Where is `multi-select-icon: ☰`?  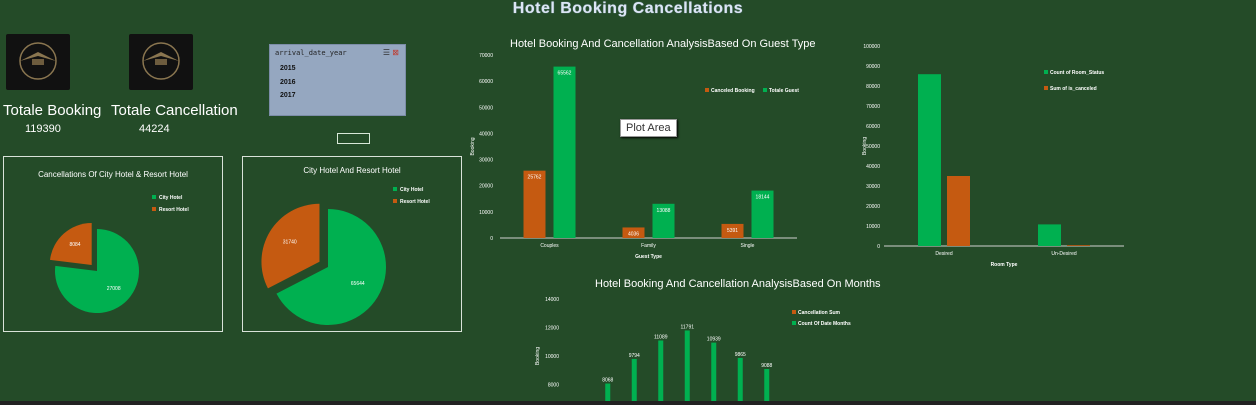 multi-select-icon: ☰ is located at coordinates (386, 52).